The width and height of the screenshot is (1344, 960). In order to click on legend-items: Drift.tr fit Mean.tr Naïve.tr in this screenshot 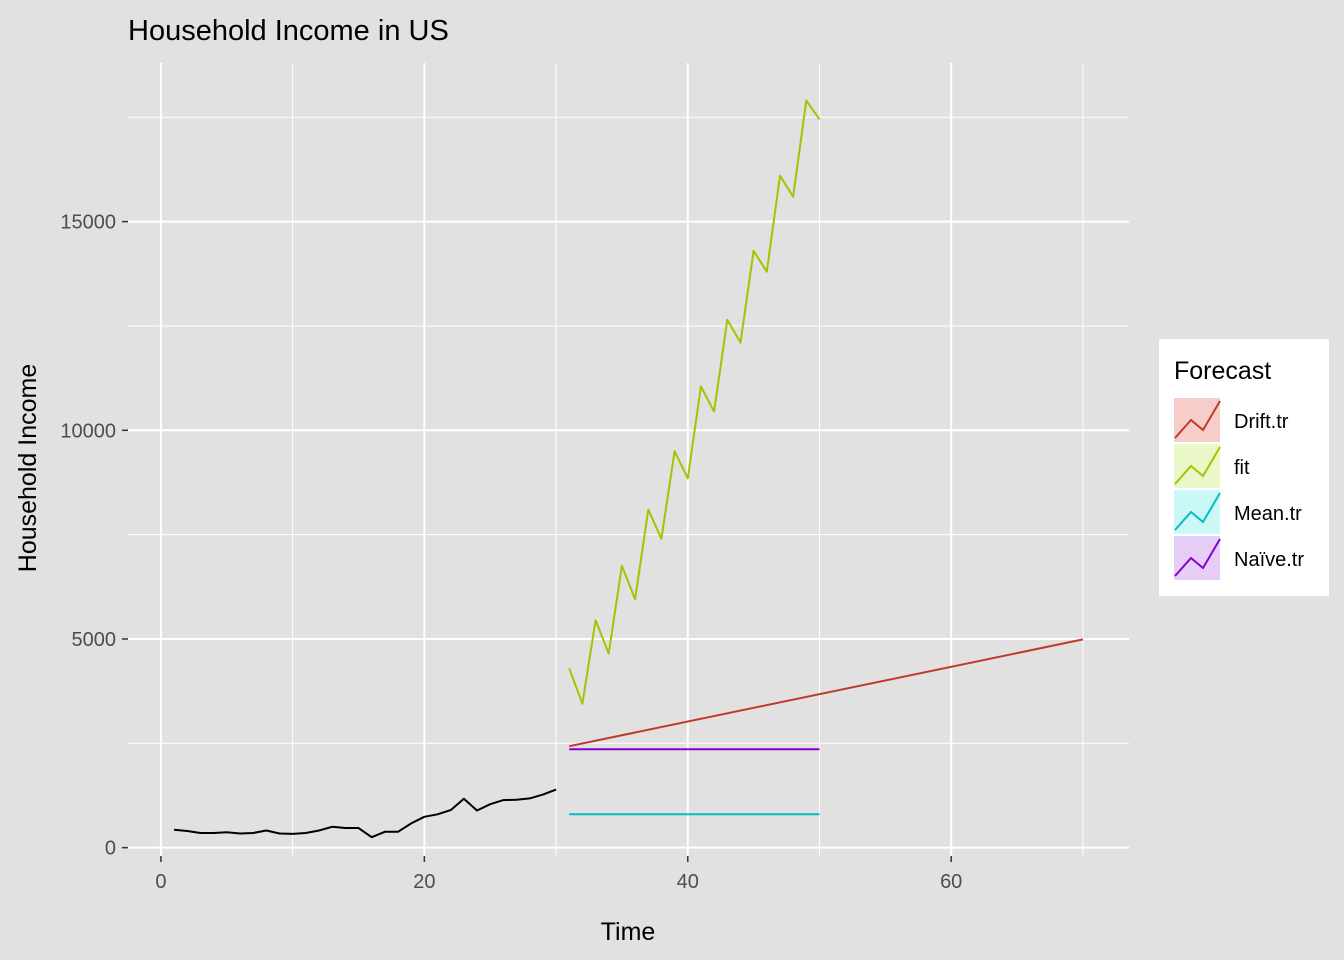, I will do `click(1239, 489)`.